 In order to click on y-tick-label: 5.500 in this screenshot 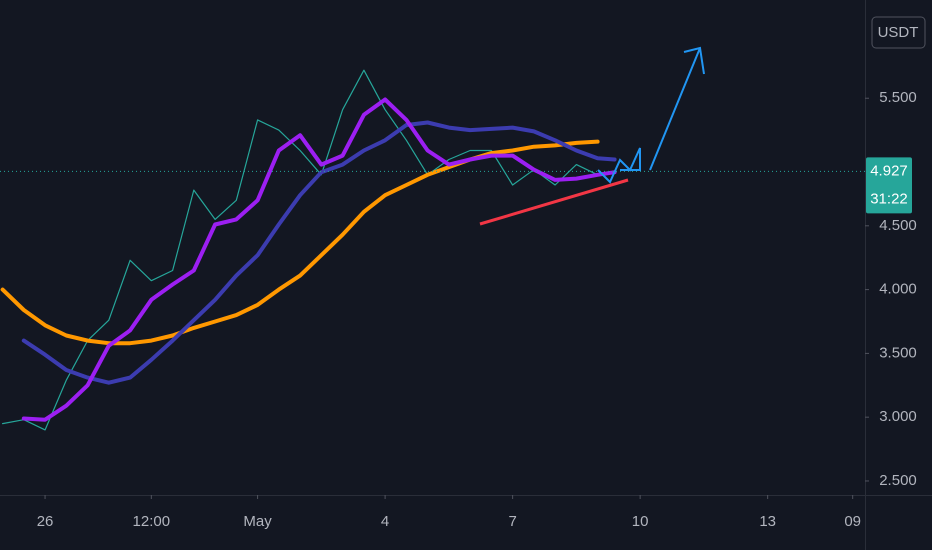, I will do `click(898, 97)`.